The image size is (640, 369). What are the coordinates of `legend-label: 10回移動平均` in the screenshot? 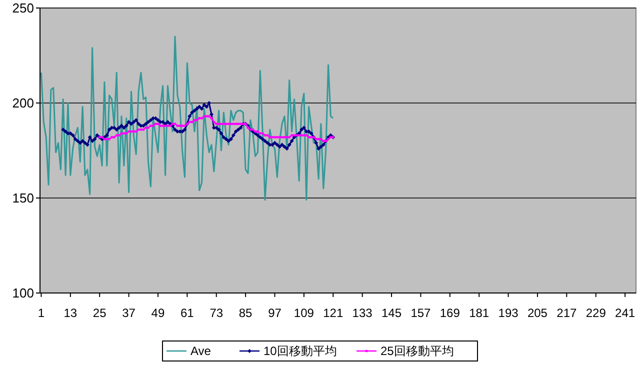 It's located at (300, 351).